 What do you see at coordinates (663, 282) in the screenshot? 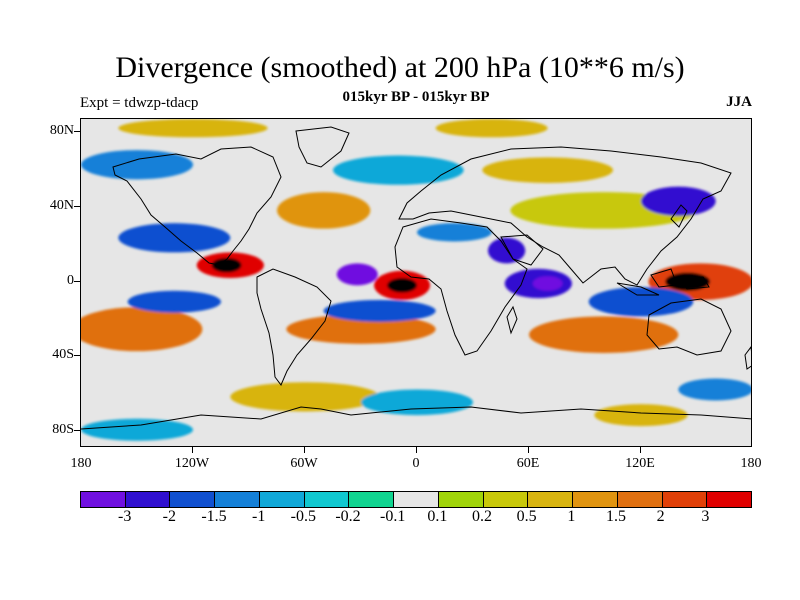
I see `coastline-indonesia` at bounding box center [663, 282].